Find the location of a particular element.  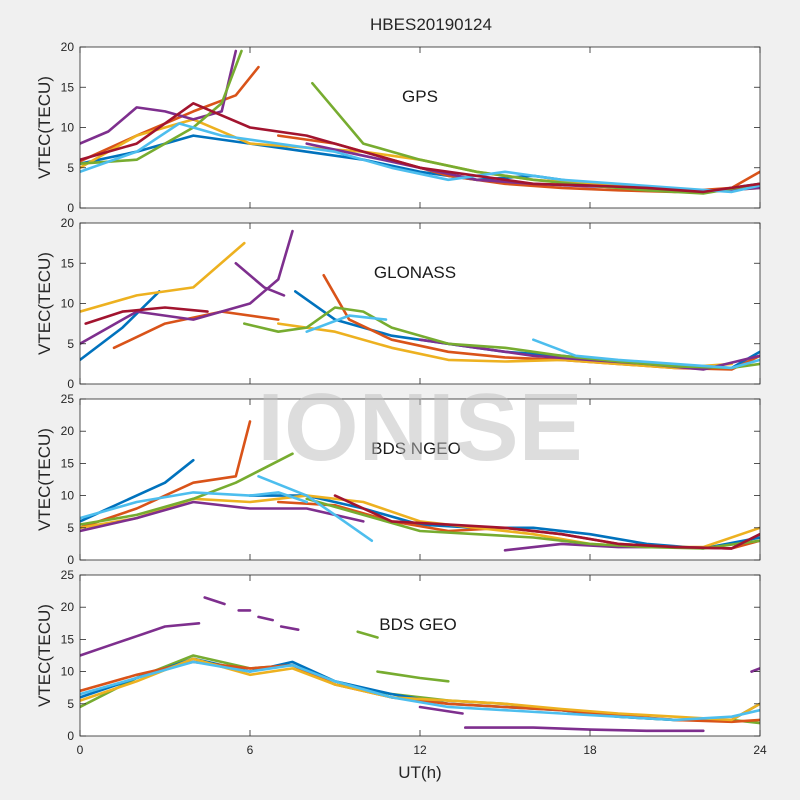

chart-title: HBES20190124 is located at coordinates (431, 24).